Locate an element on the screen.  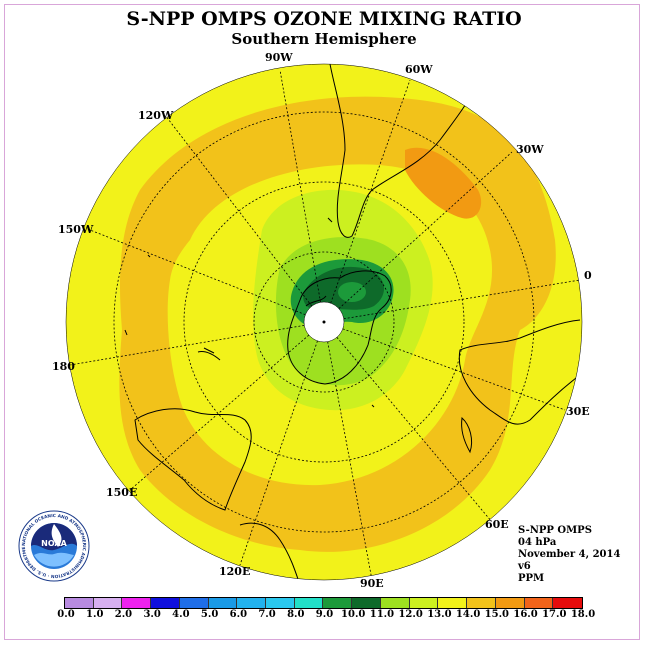
info-units: PPM is located at coordinates (531, 578).